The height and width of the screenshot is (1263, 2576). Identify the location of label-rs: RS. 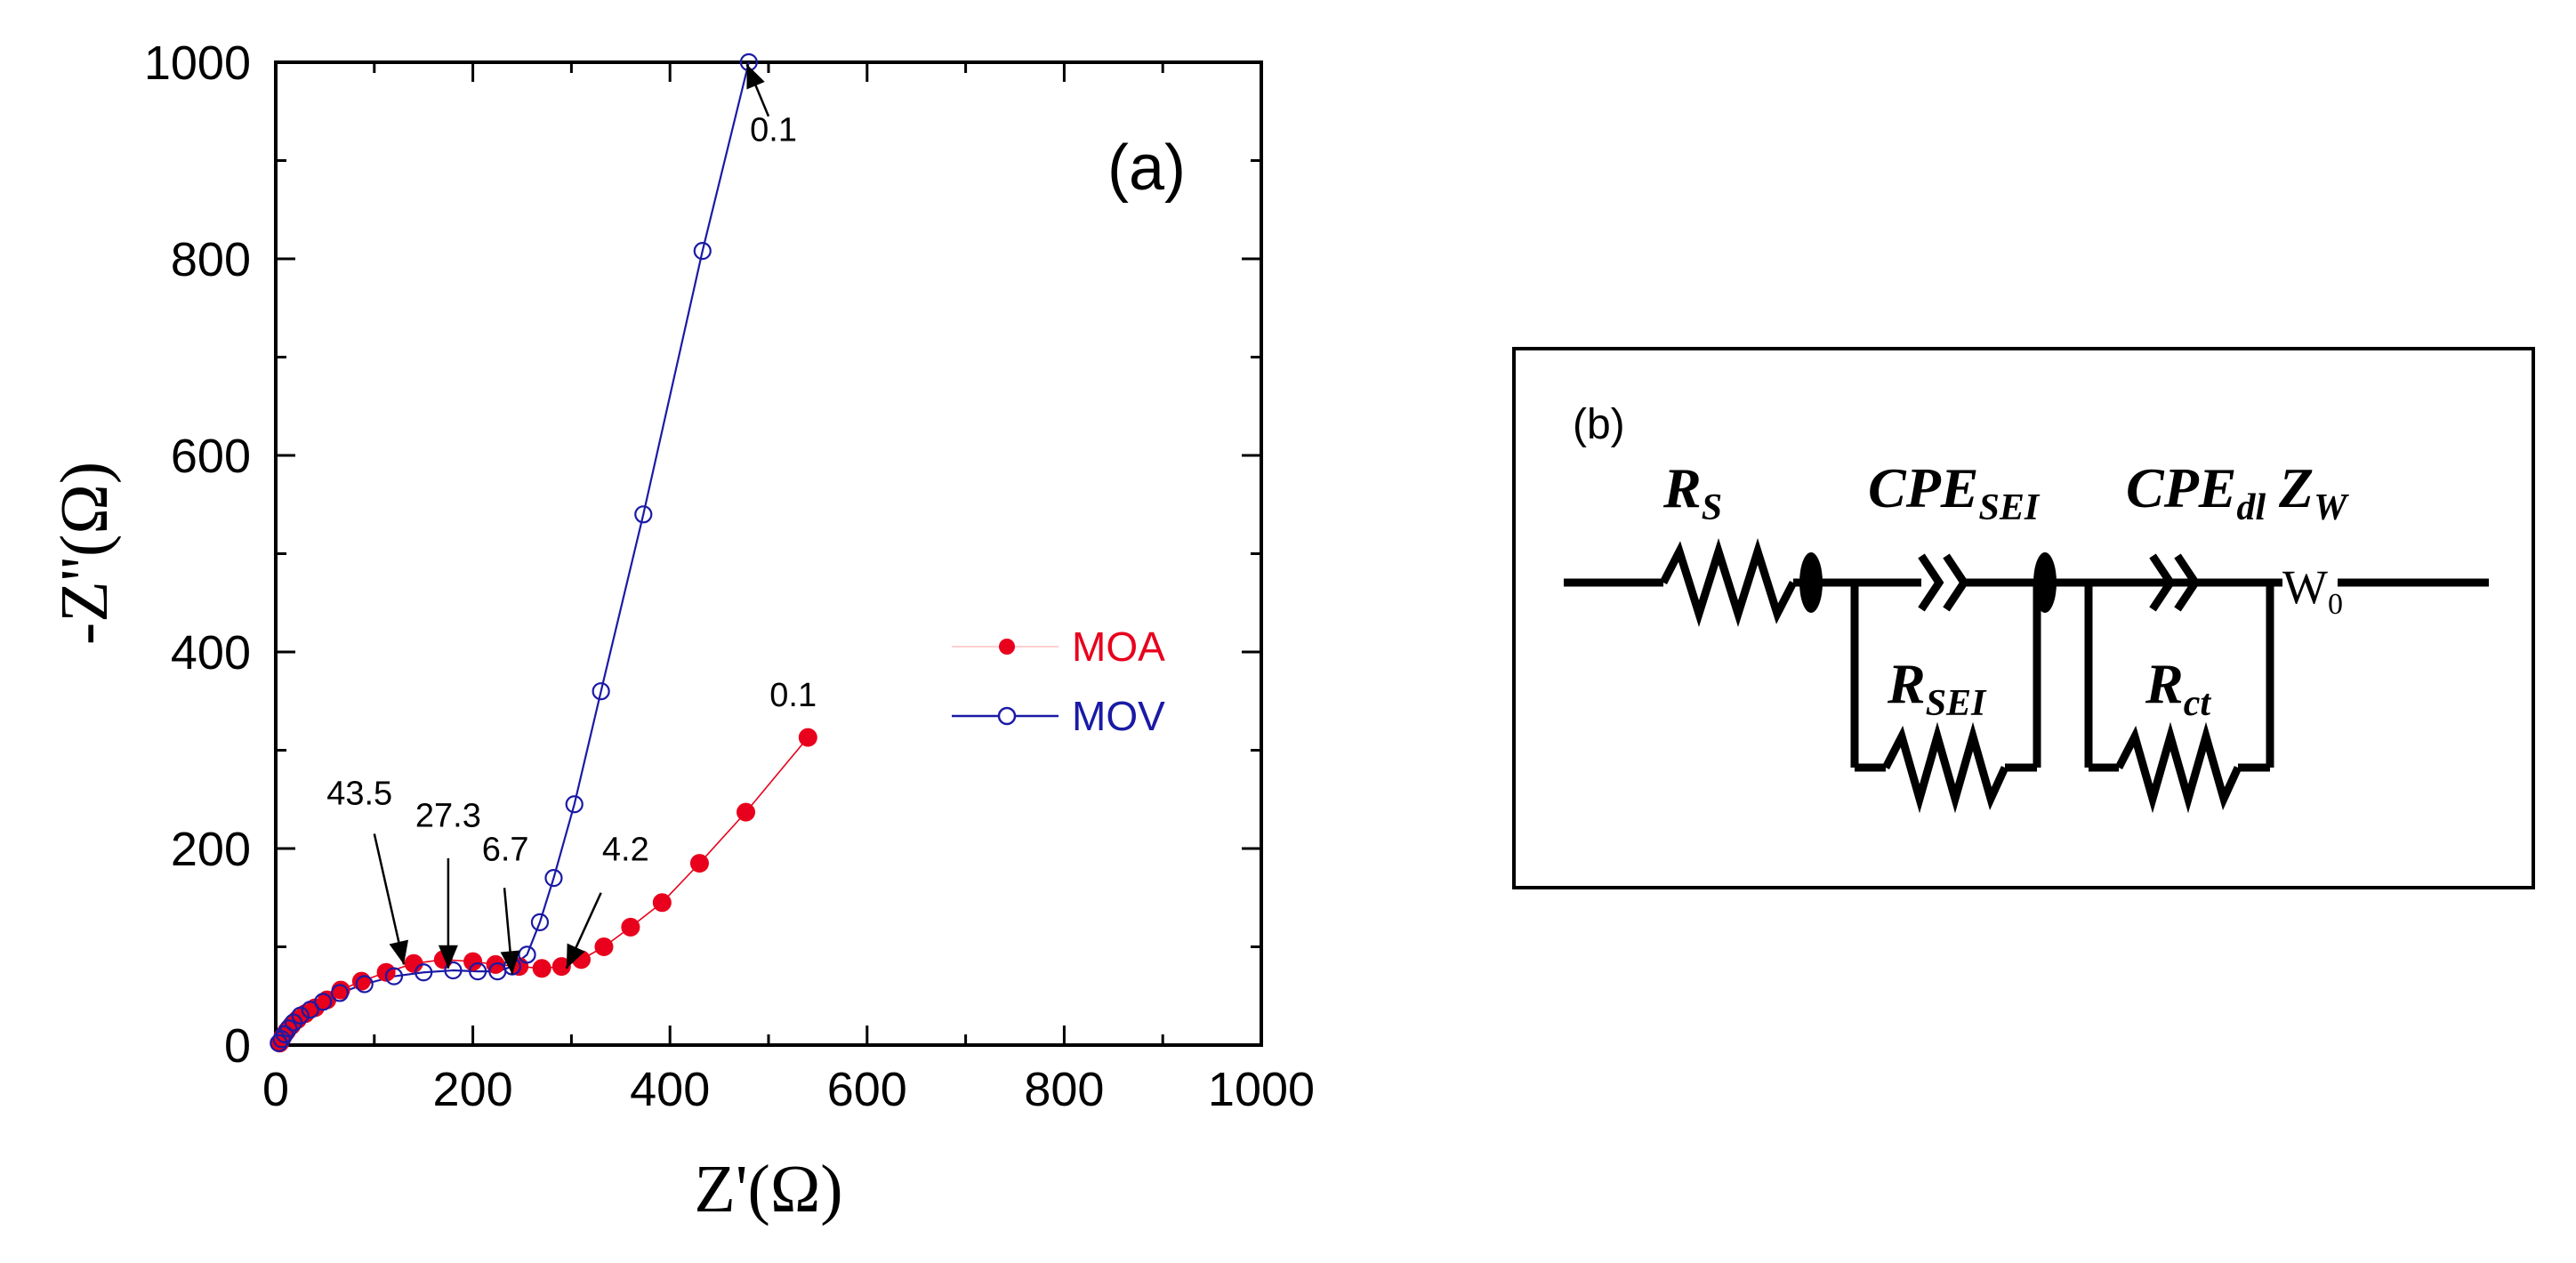
(1692, 492).